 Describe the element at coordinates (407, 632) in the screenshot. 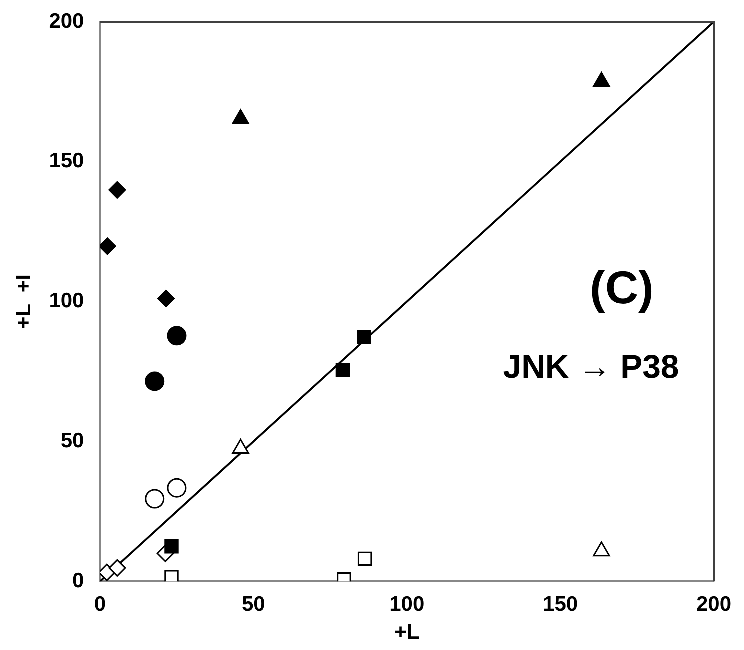

I see `x-axis-title: +L` at that location.